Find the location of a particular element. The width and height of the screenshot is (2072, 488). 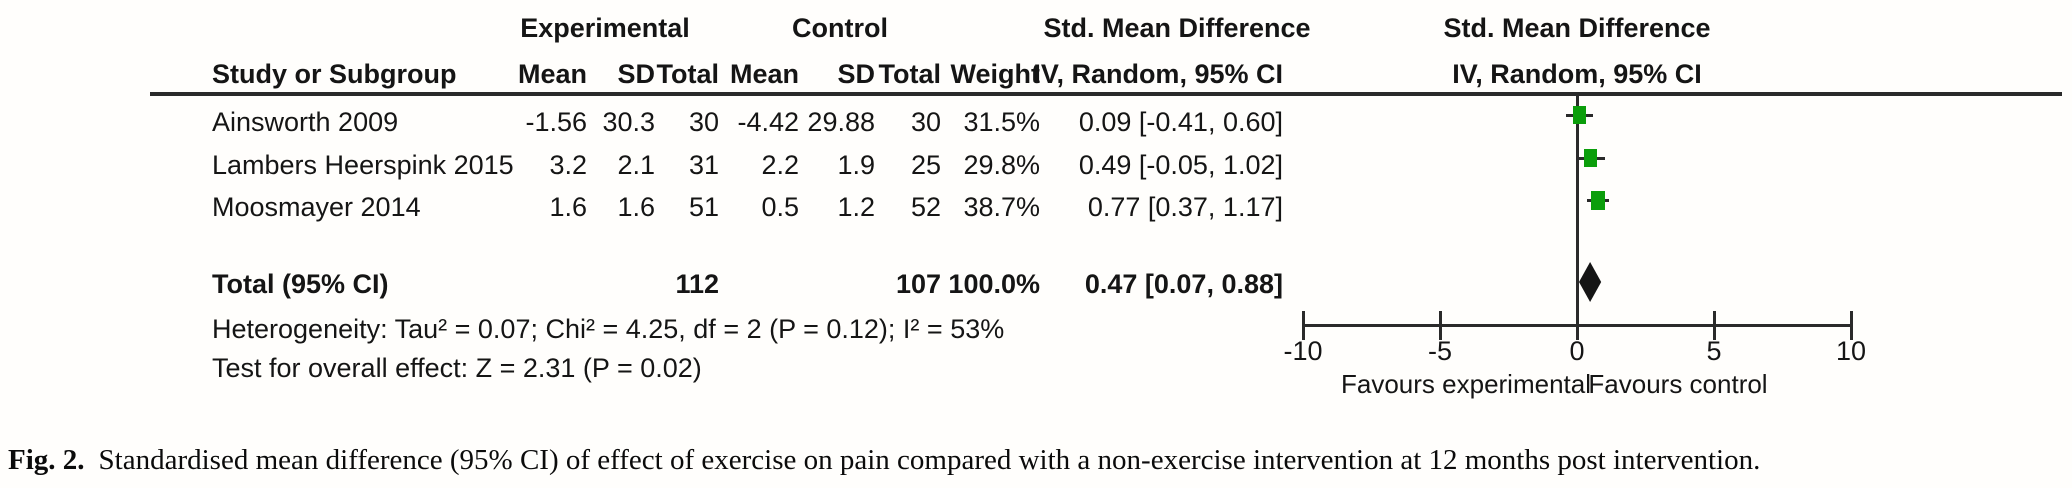

study-cell-weight: 31.5% is located at coordinates (1001, 122).